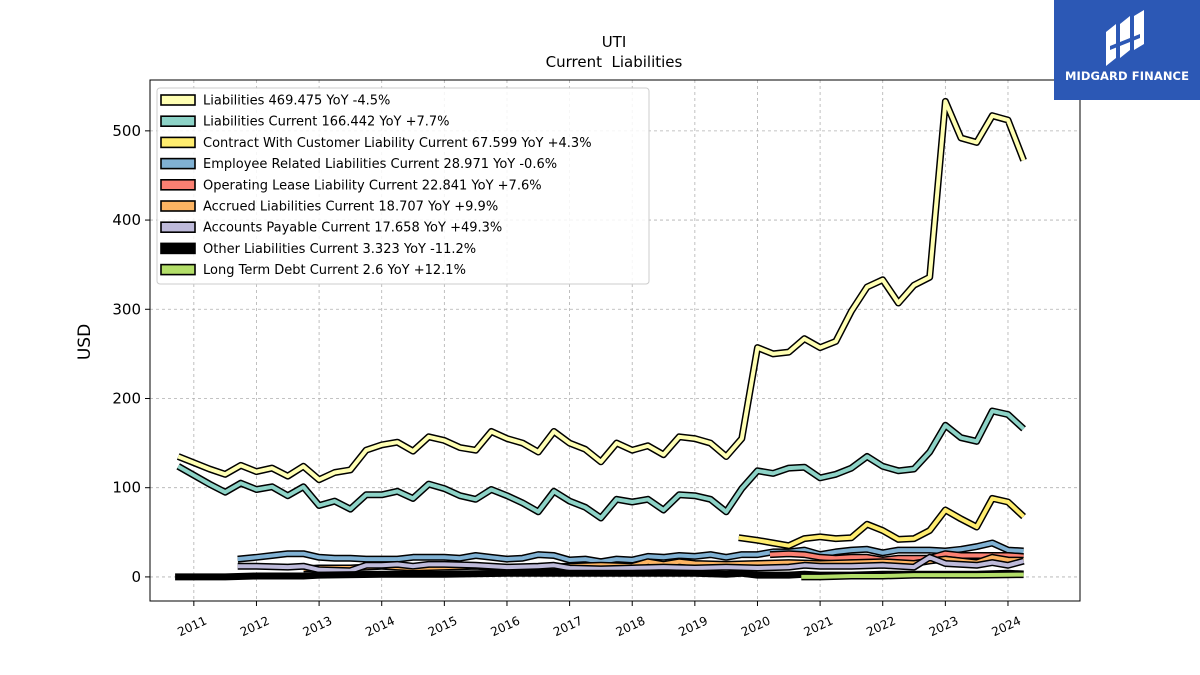 The width and height of the screenshot is (1200, 675). I want to click on legend-box, so click(403, 186).